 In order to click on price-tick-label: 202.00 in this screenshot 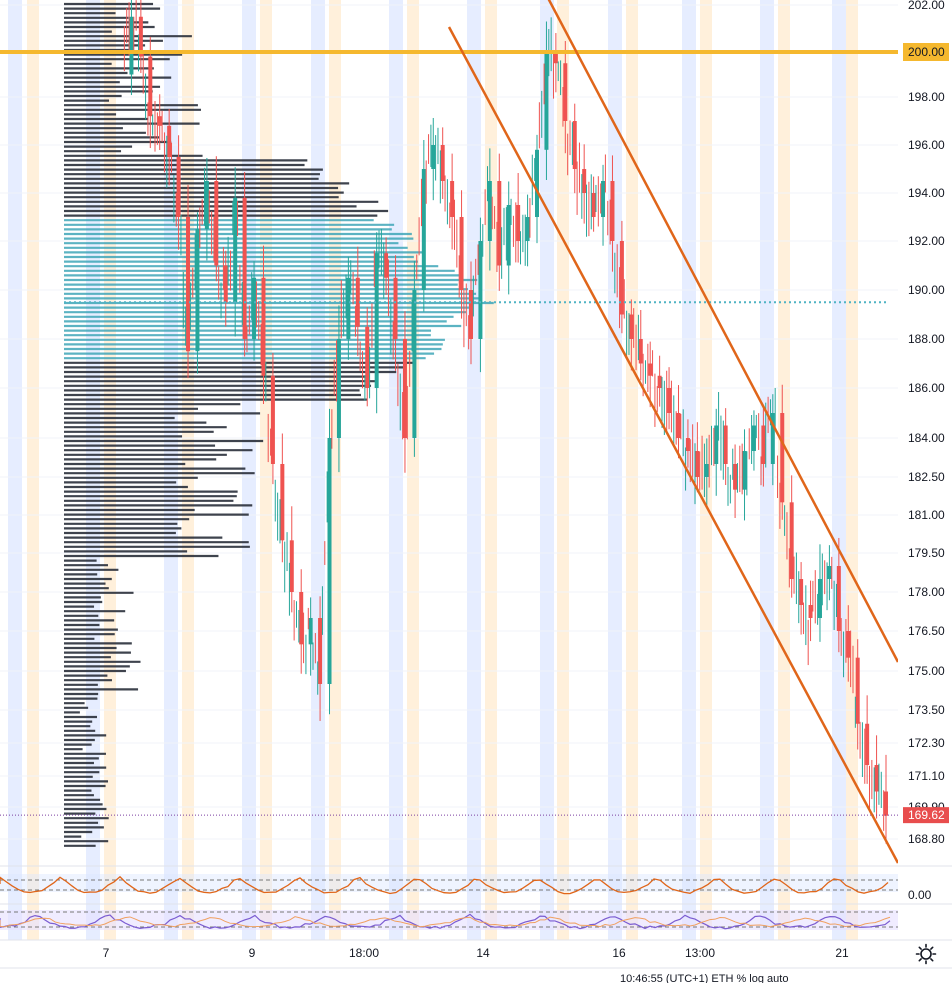, I will do `click(926, 6)`.